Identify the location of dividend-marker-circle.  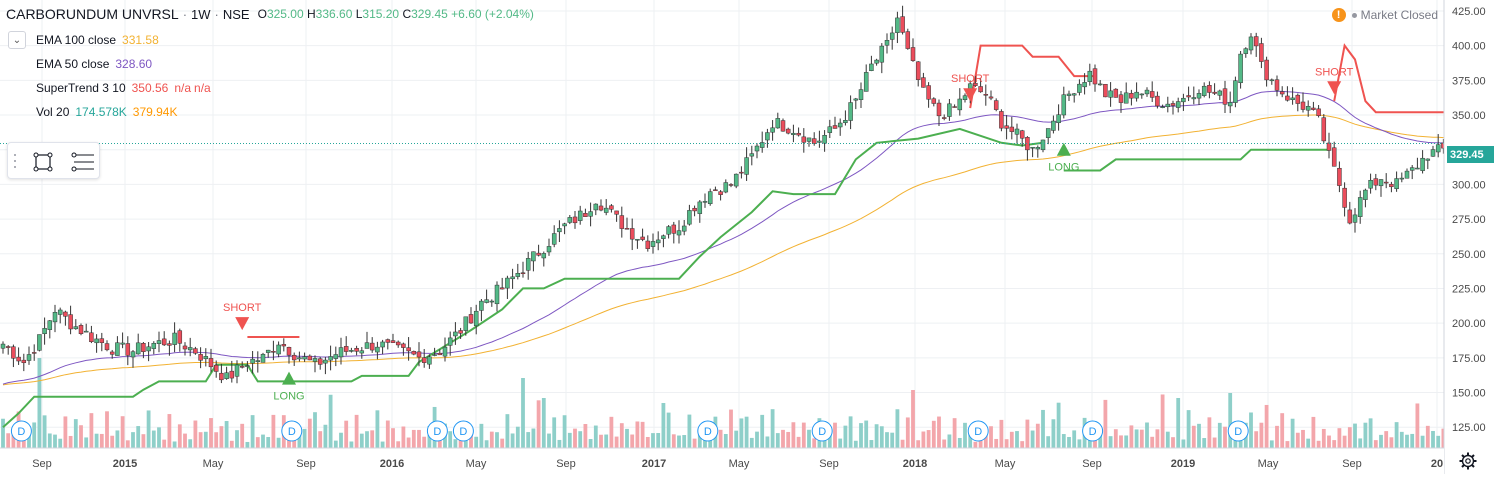
(822, 431).